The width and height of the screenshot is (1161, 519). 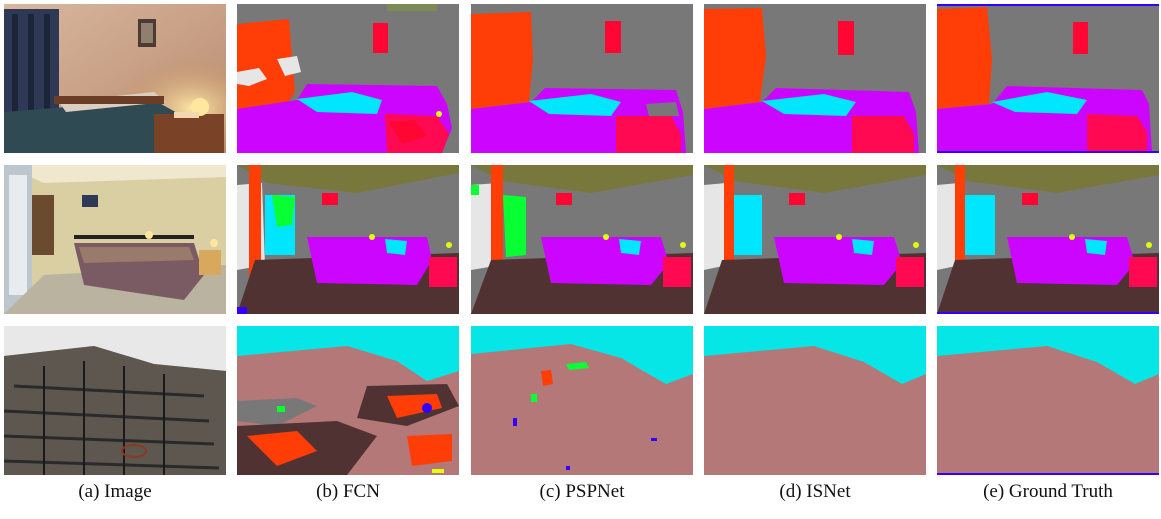 I want to click on row2-fcn, so click(x=348, y=239).